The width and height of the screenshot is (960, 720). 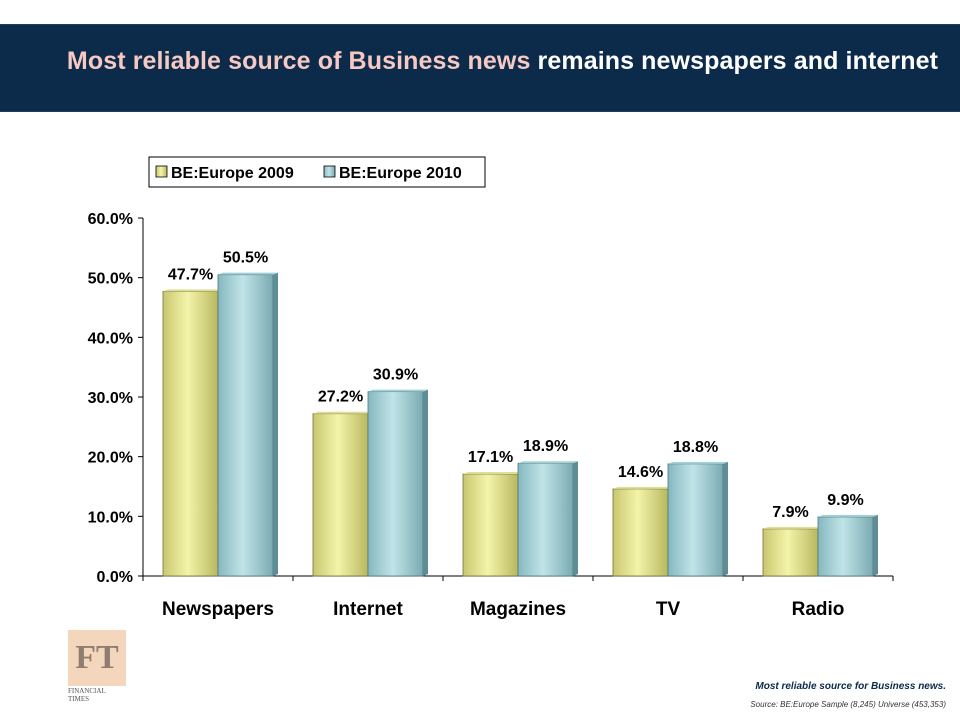 What do you see at coordinates (110, 517) in the screenshot?
I see `y-tick-label: 10.0%` at bounding box center [110, 517].